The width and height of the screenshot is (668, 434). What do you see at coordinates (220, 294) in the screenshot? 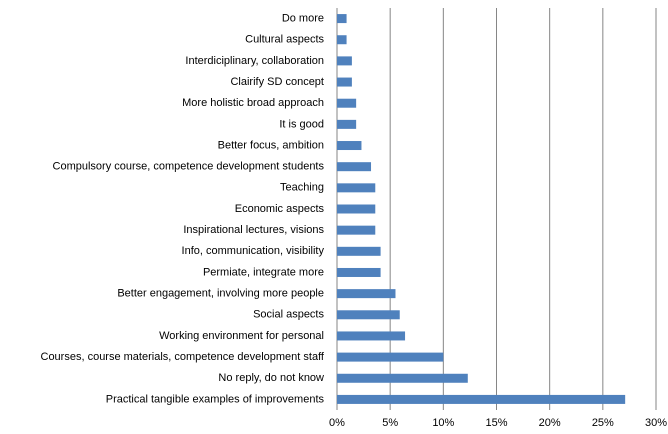
I see `y-tick-label: Better engagement, involving more people` at bounding box center [220, 294].